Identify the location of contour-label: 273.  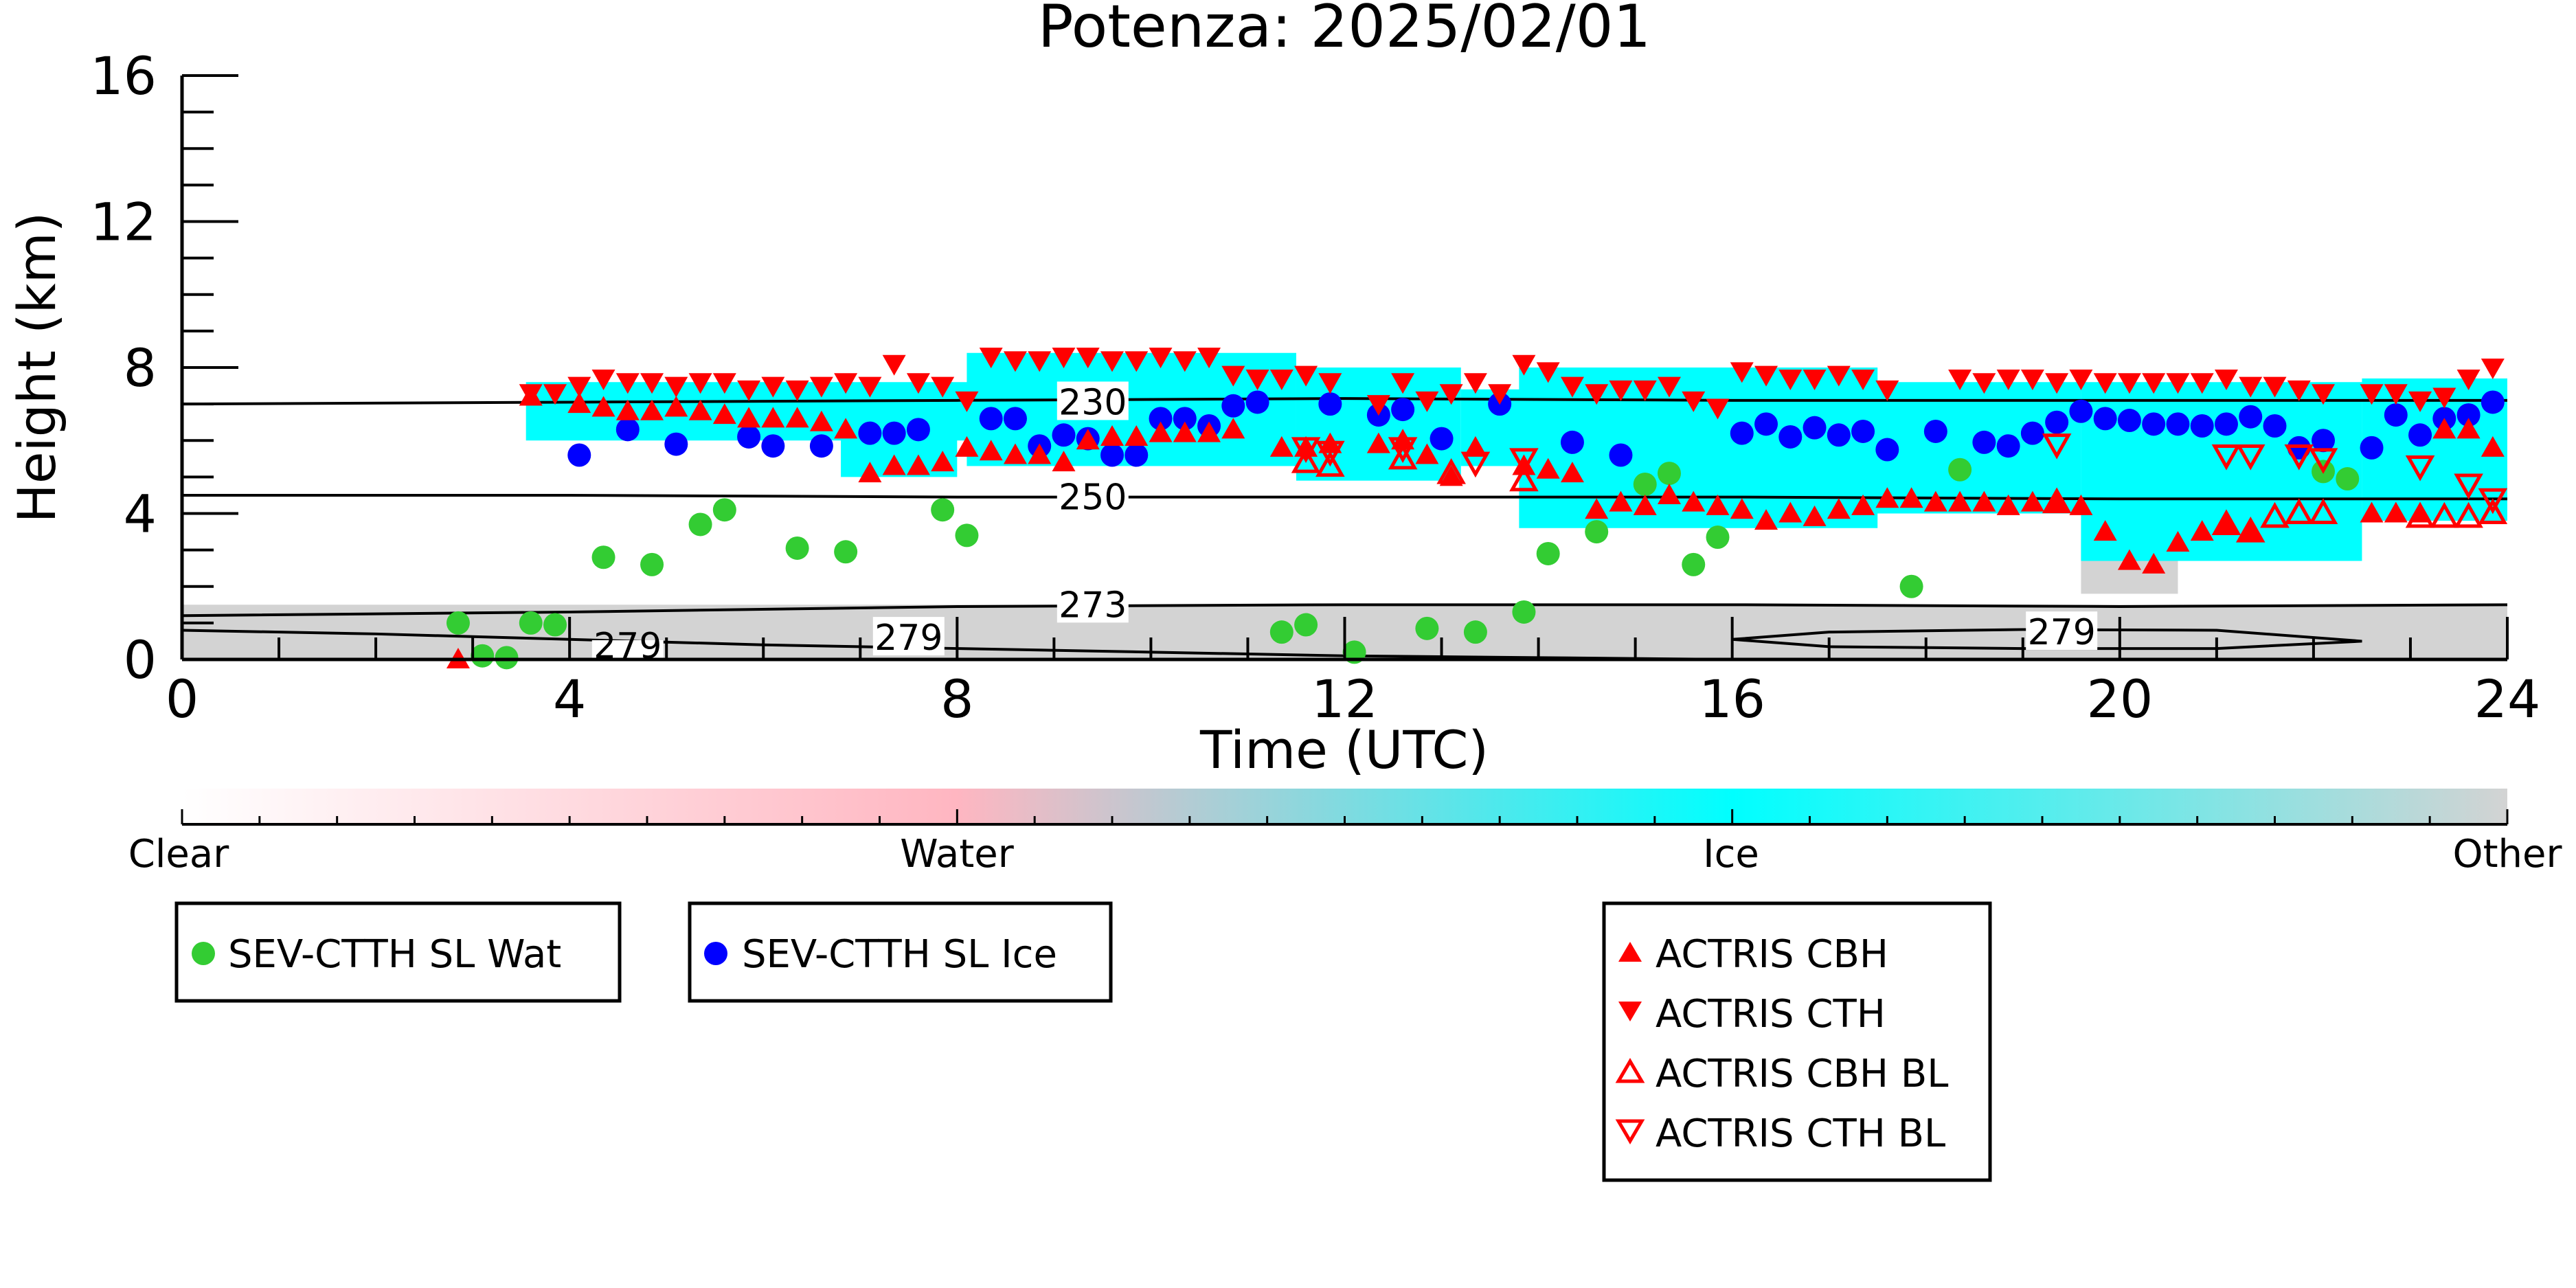
(1093, 605).